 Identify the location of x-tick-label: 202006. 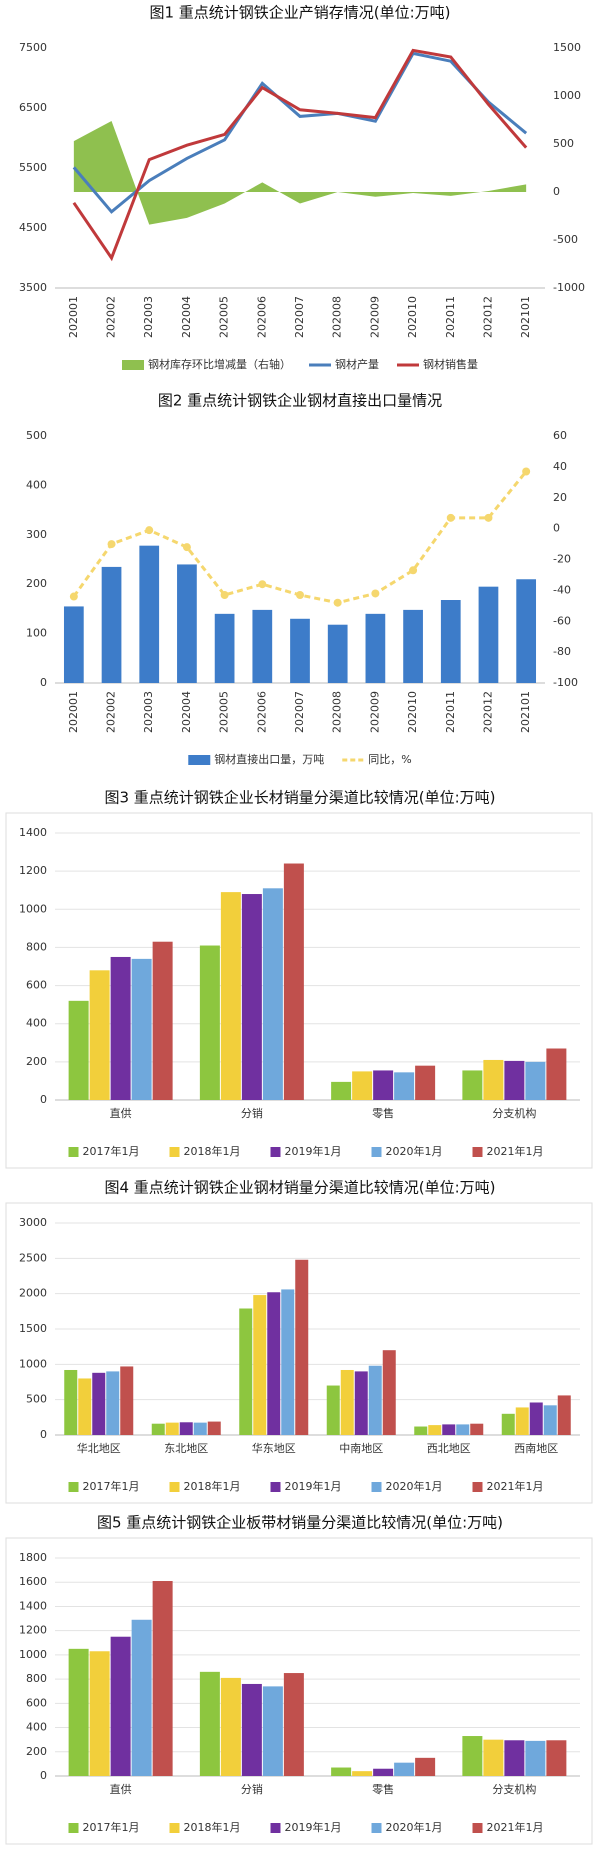
(261, 712).